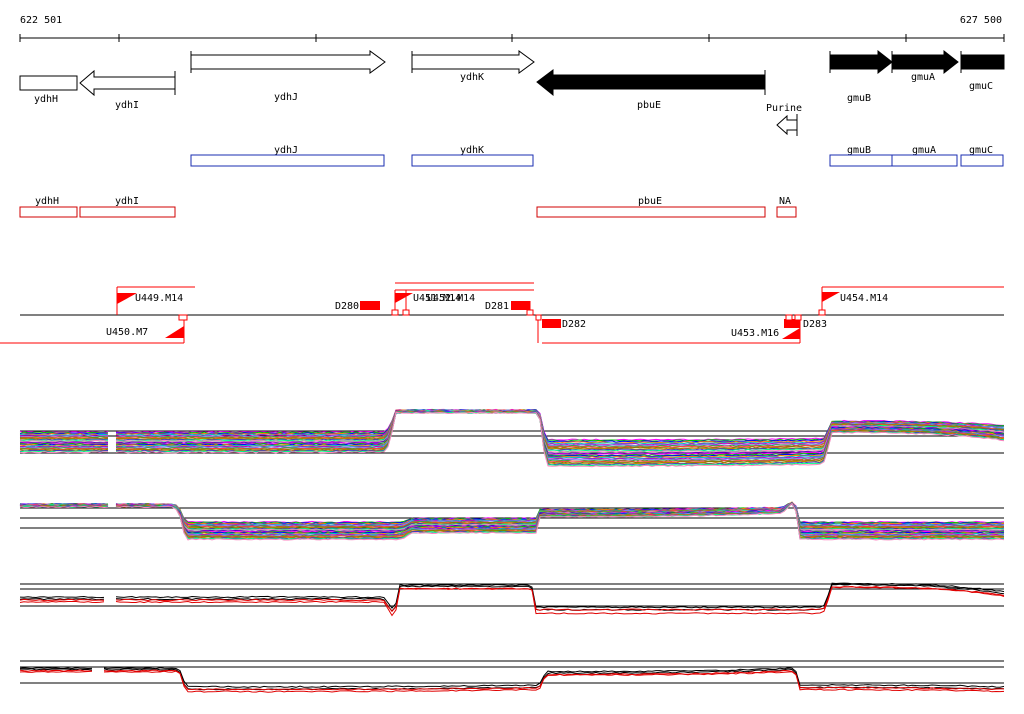 This screenshot has width=1024, height=714. What do you see at coordinates (981, 86) in the screenshot?
I see `gene-label: gmuC` at bounding box center [981, 86].